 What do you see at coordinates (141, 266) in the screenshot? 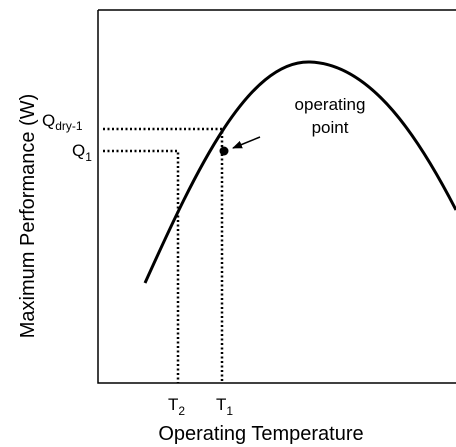
I see `q1-guide` at bounding box center [141, 266].